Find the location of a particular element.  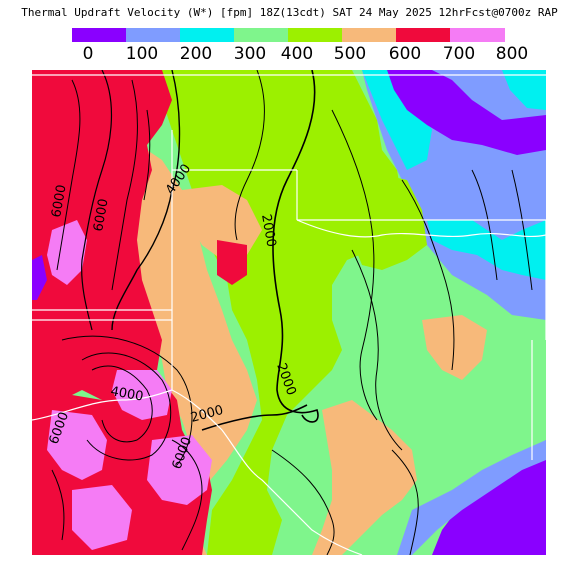

contour-label: 4000 is located at coordinates (126, 394).